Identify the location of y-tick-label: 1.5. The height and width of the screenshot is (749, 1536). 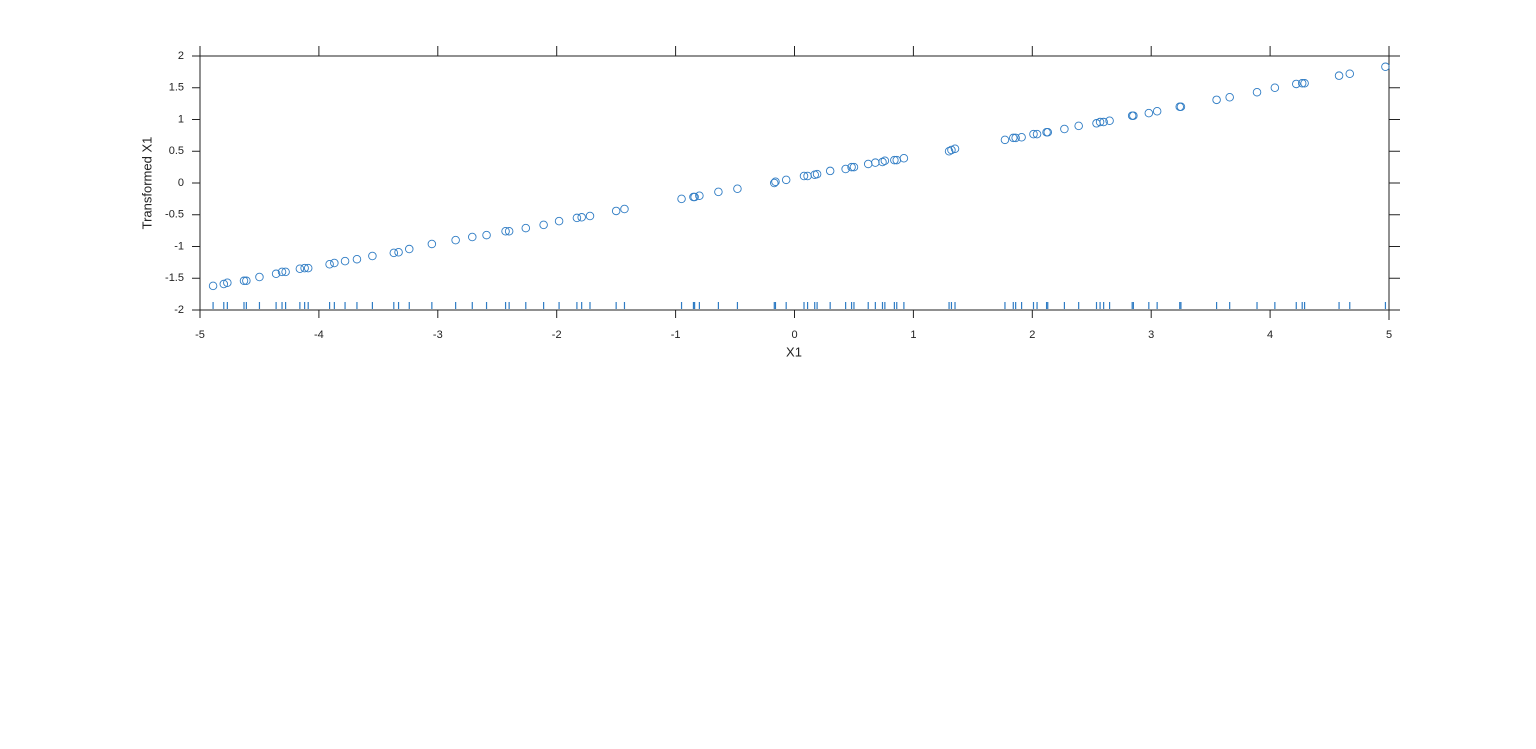
(176, 88).